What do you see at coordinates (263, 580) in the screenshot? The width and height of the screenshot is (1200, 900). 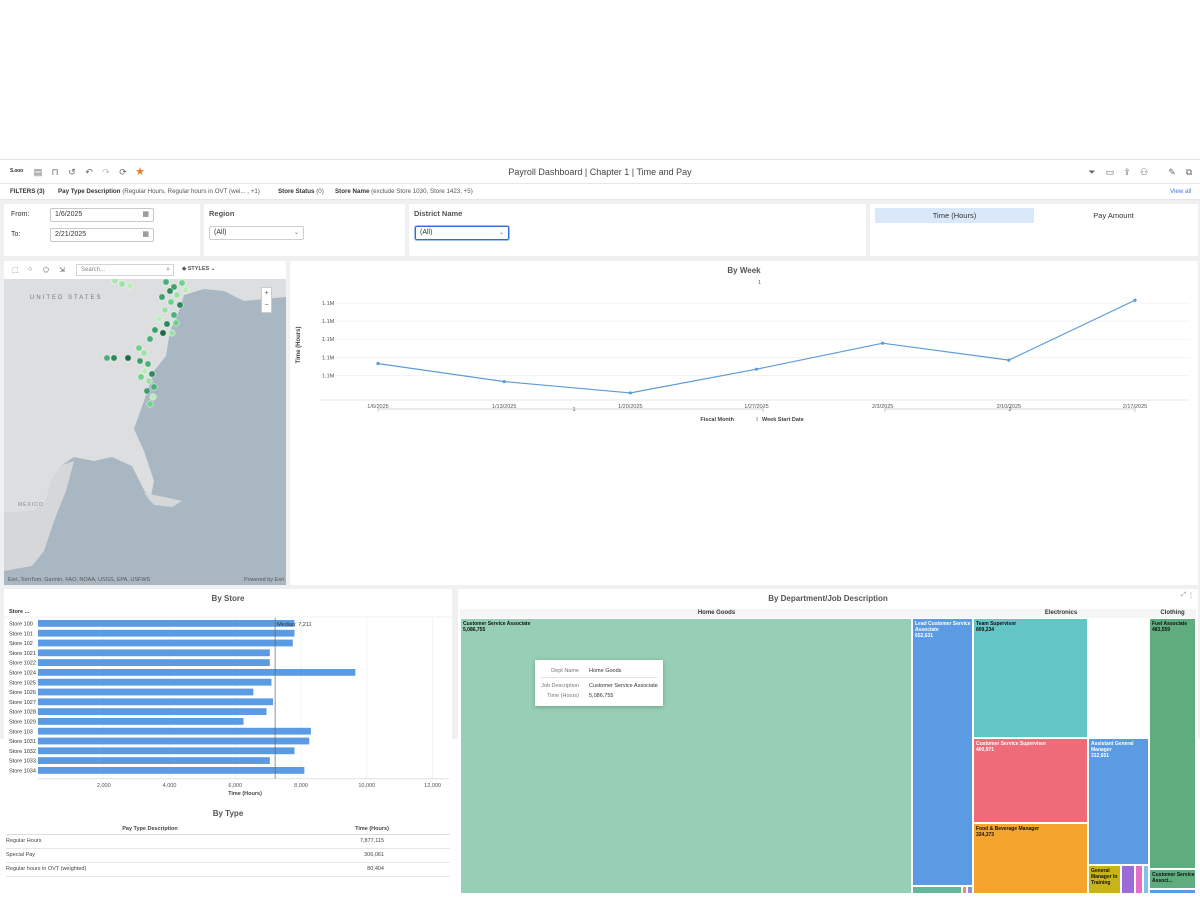 I see `powered-by-esri: Powered by Esri` at bounding box center [263, 580].